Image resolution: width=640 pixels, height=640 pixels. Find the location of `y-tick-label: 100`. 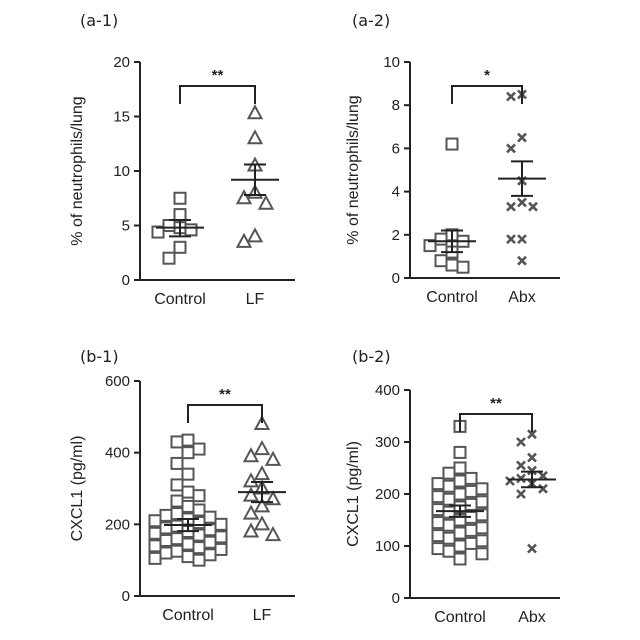

y-tick-label: 100 is located at coordinates (387, 546).